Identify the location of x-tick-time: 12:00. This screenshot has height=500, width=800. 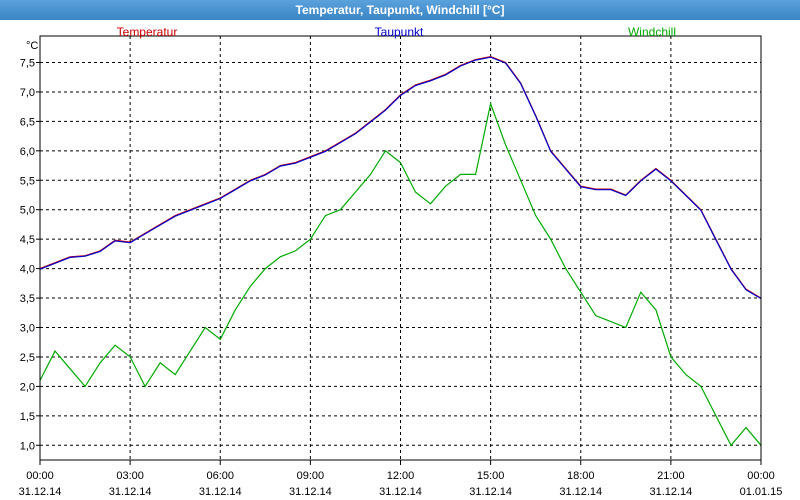
(401, 476).